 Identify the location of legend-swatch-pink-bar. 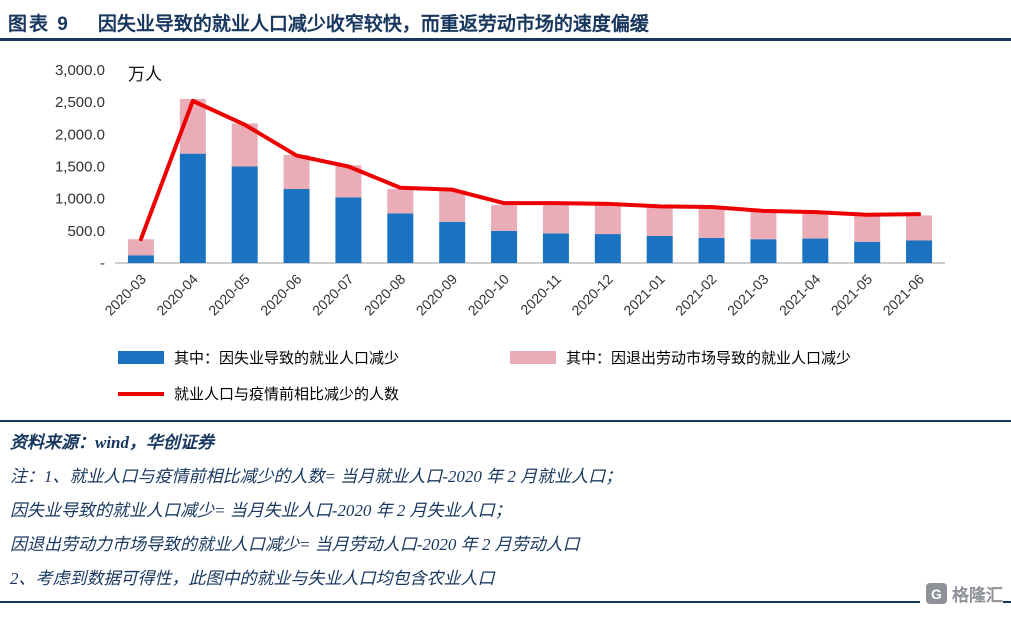
(533, 357).